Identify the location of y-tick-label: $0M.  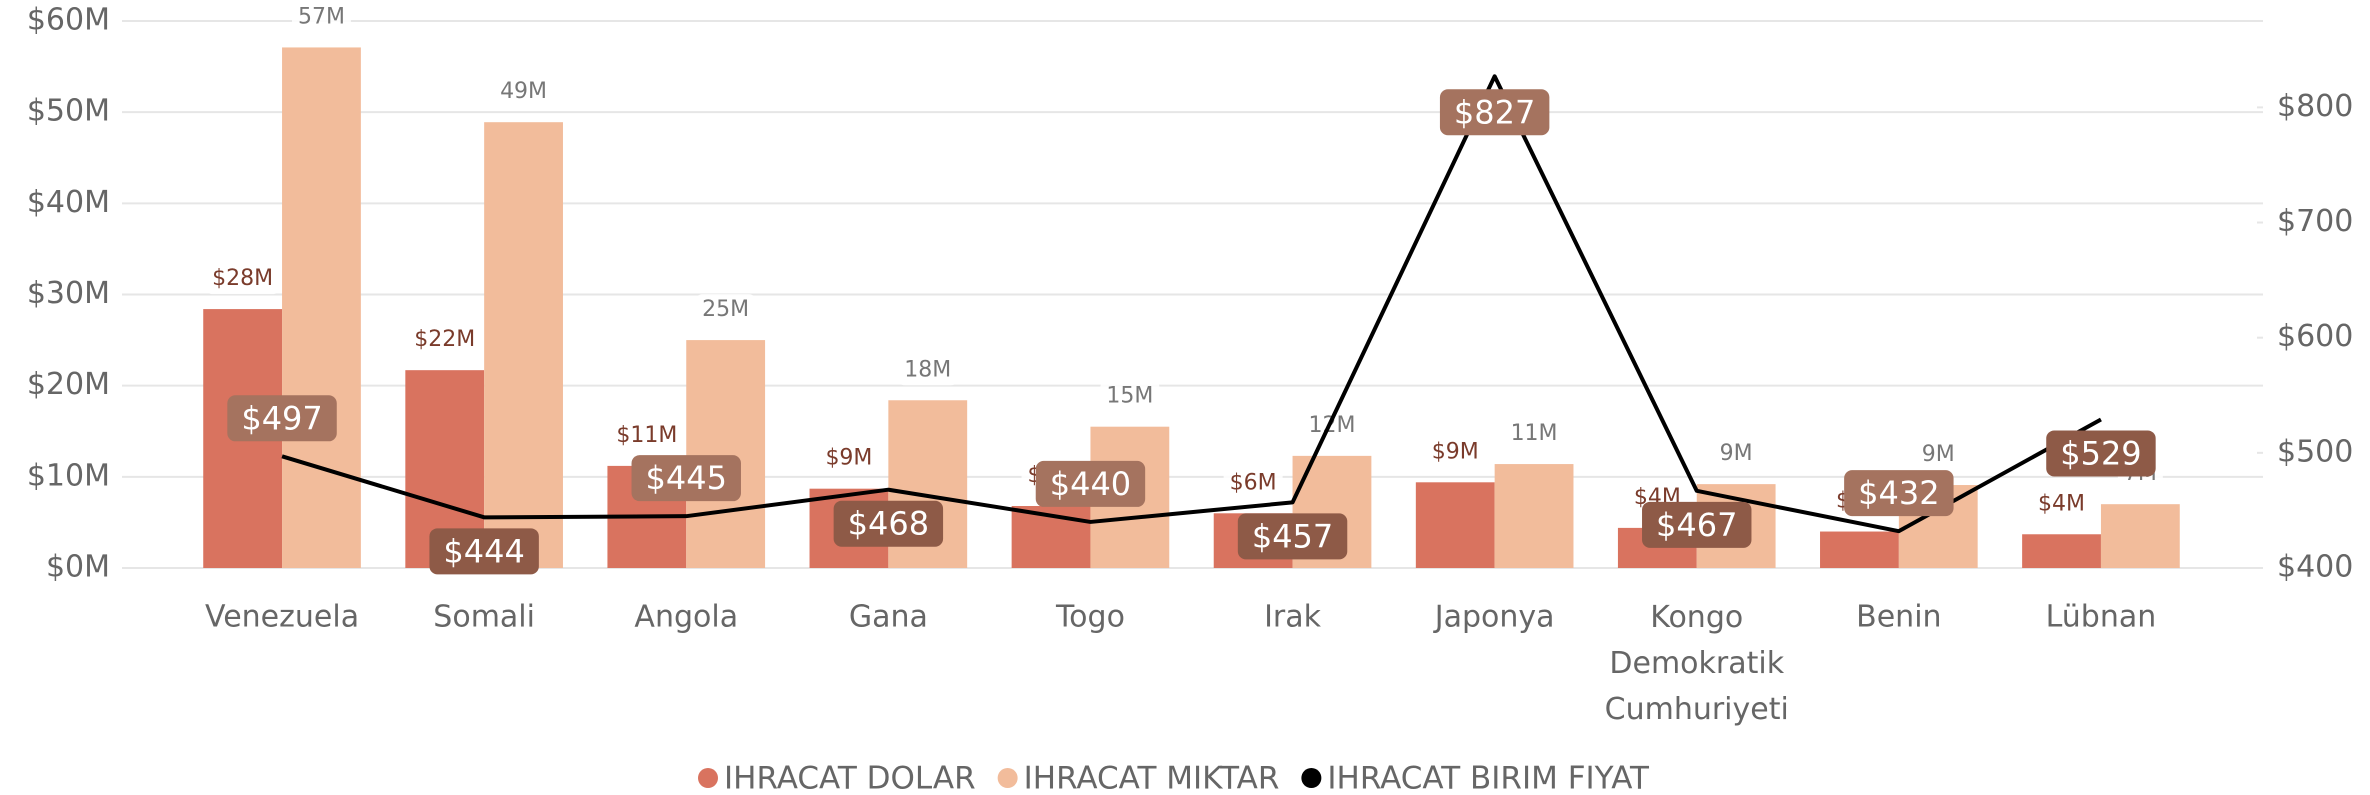
(78, 567).